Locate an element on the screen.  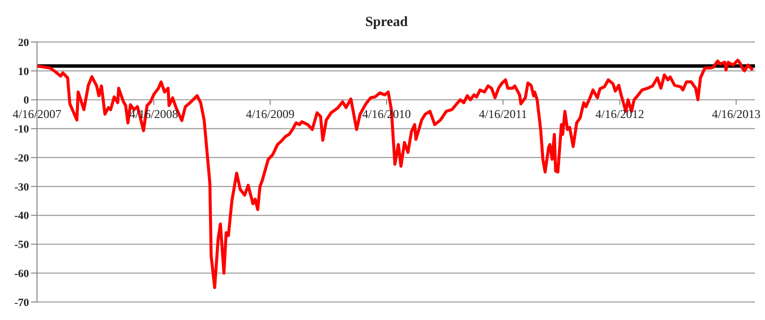
y-tick-label: -20 is located at coordinates (22, 158).